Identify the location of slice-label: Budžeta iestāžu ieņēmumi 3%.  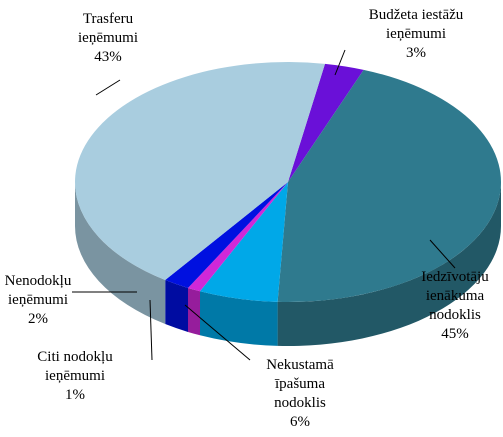
(416, 34).